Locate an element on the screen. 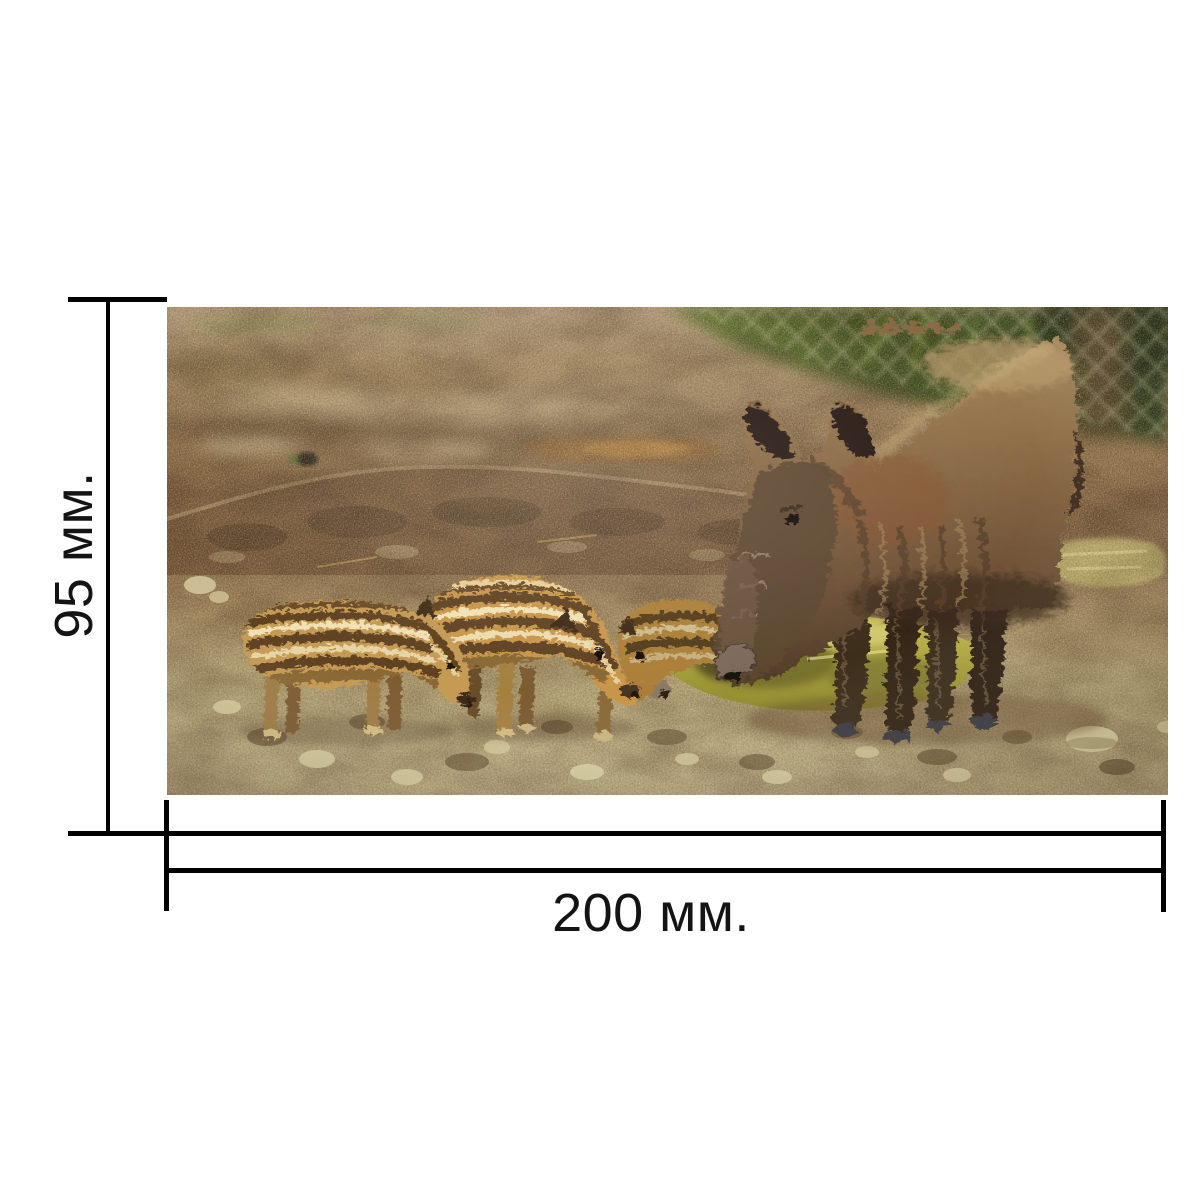 The image size is (1200, 1200). height-dimension-top-cap is located at coordinates (117, 299).